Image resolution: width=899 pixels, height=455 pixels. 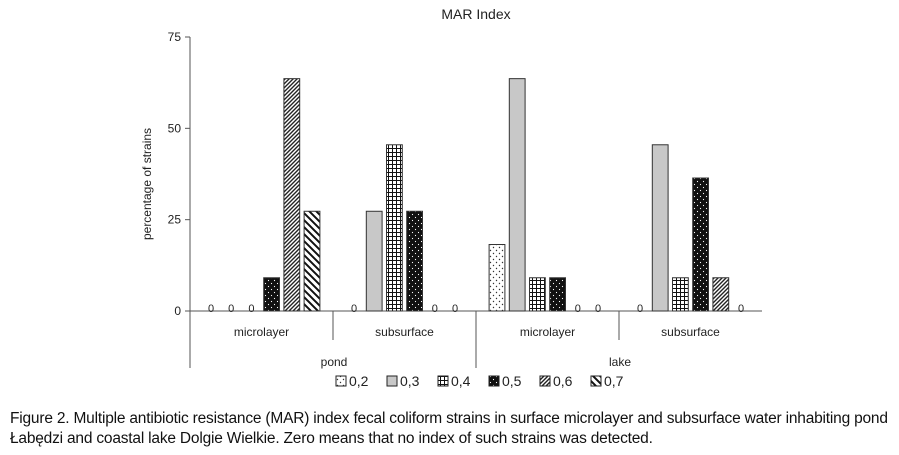 What do you see at coordinates (394, 228) in the screenshot?
I see `bar-0-4-pond-subsurface` at bounding box center [394, 228].